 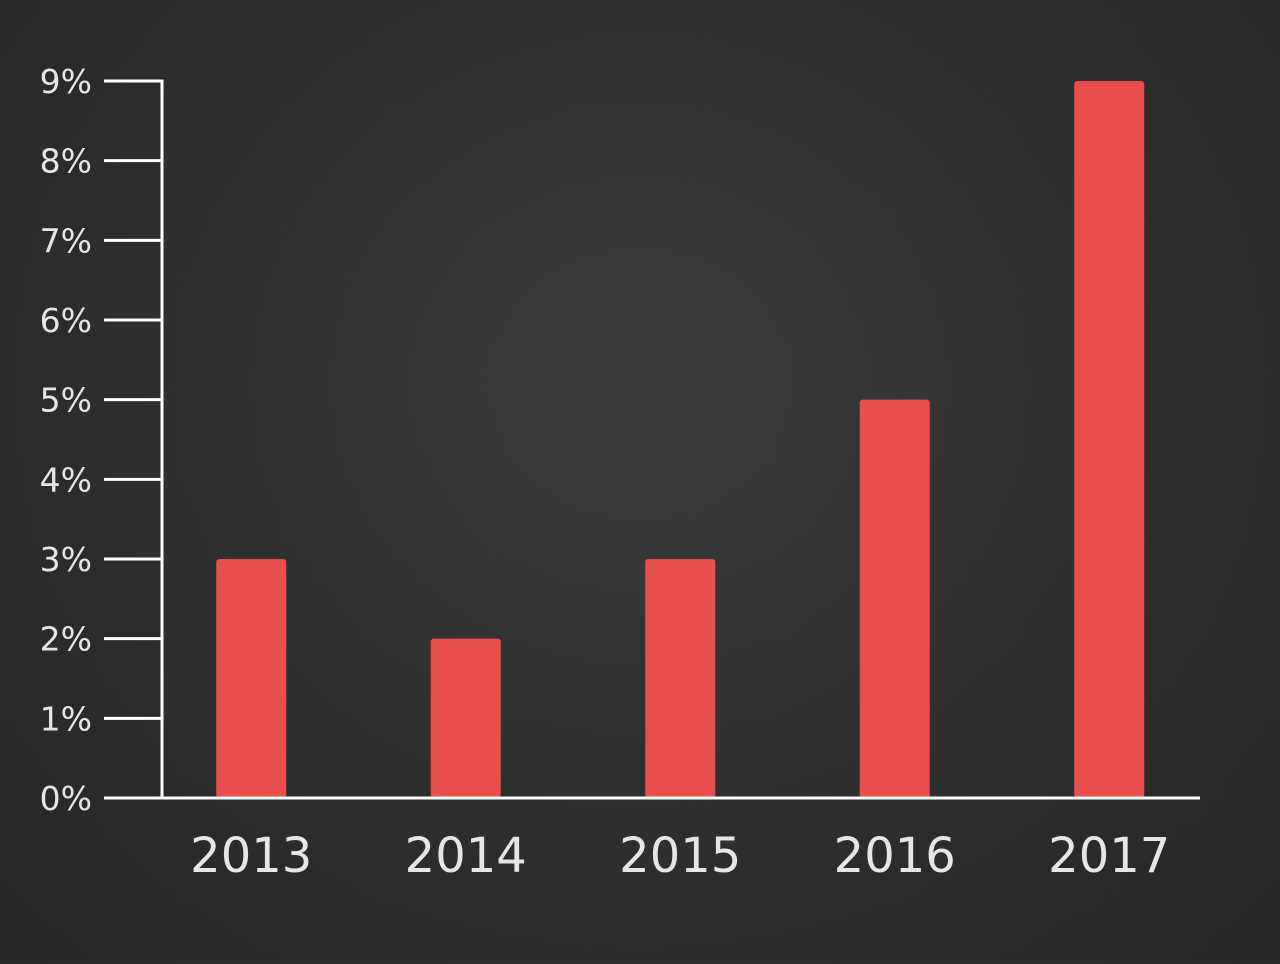 What do you see at coordinates (465, 718) in the screenshot?
I see `bar-2014` at bounding box center [465, 718].